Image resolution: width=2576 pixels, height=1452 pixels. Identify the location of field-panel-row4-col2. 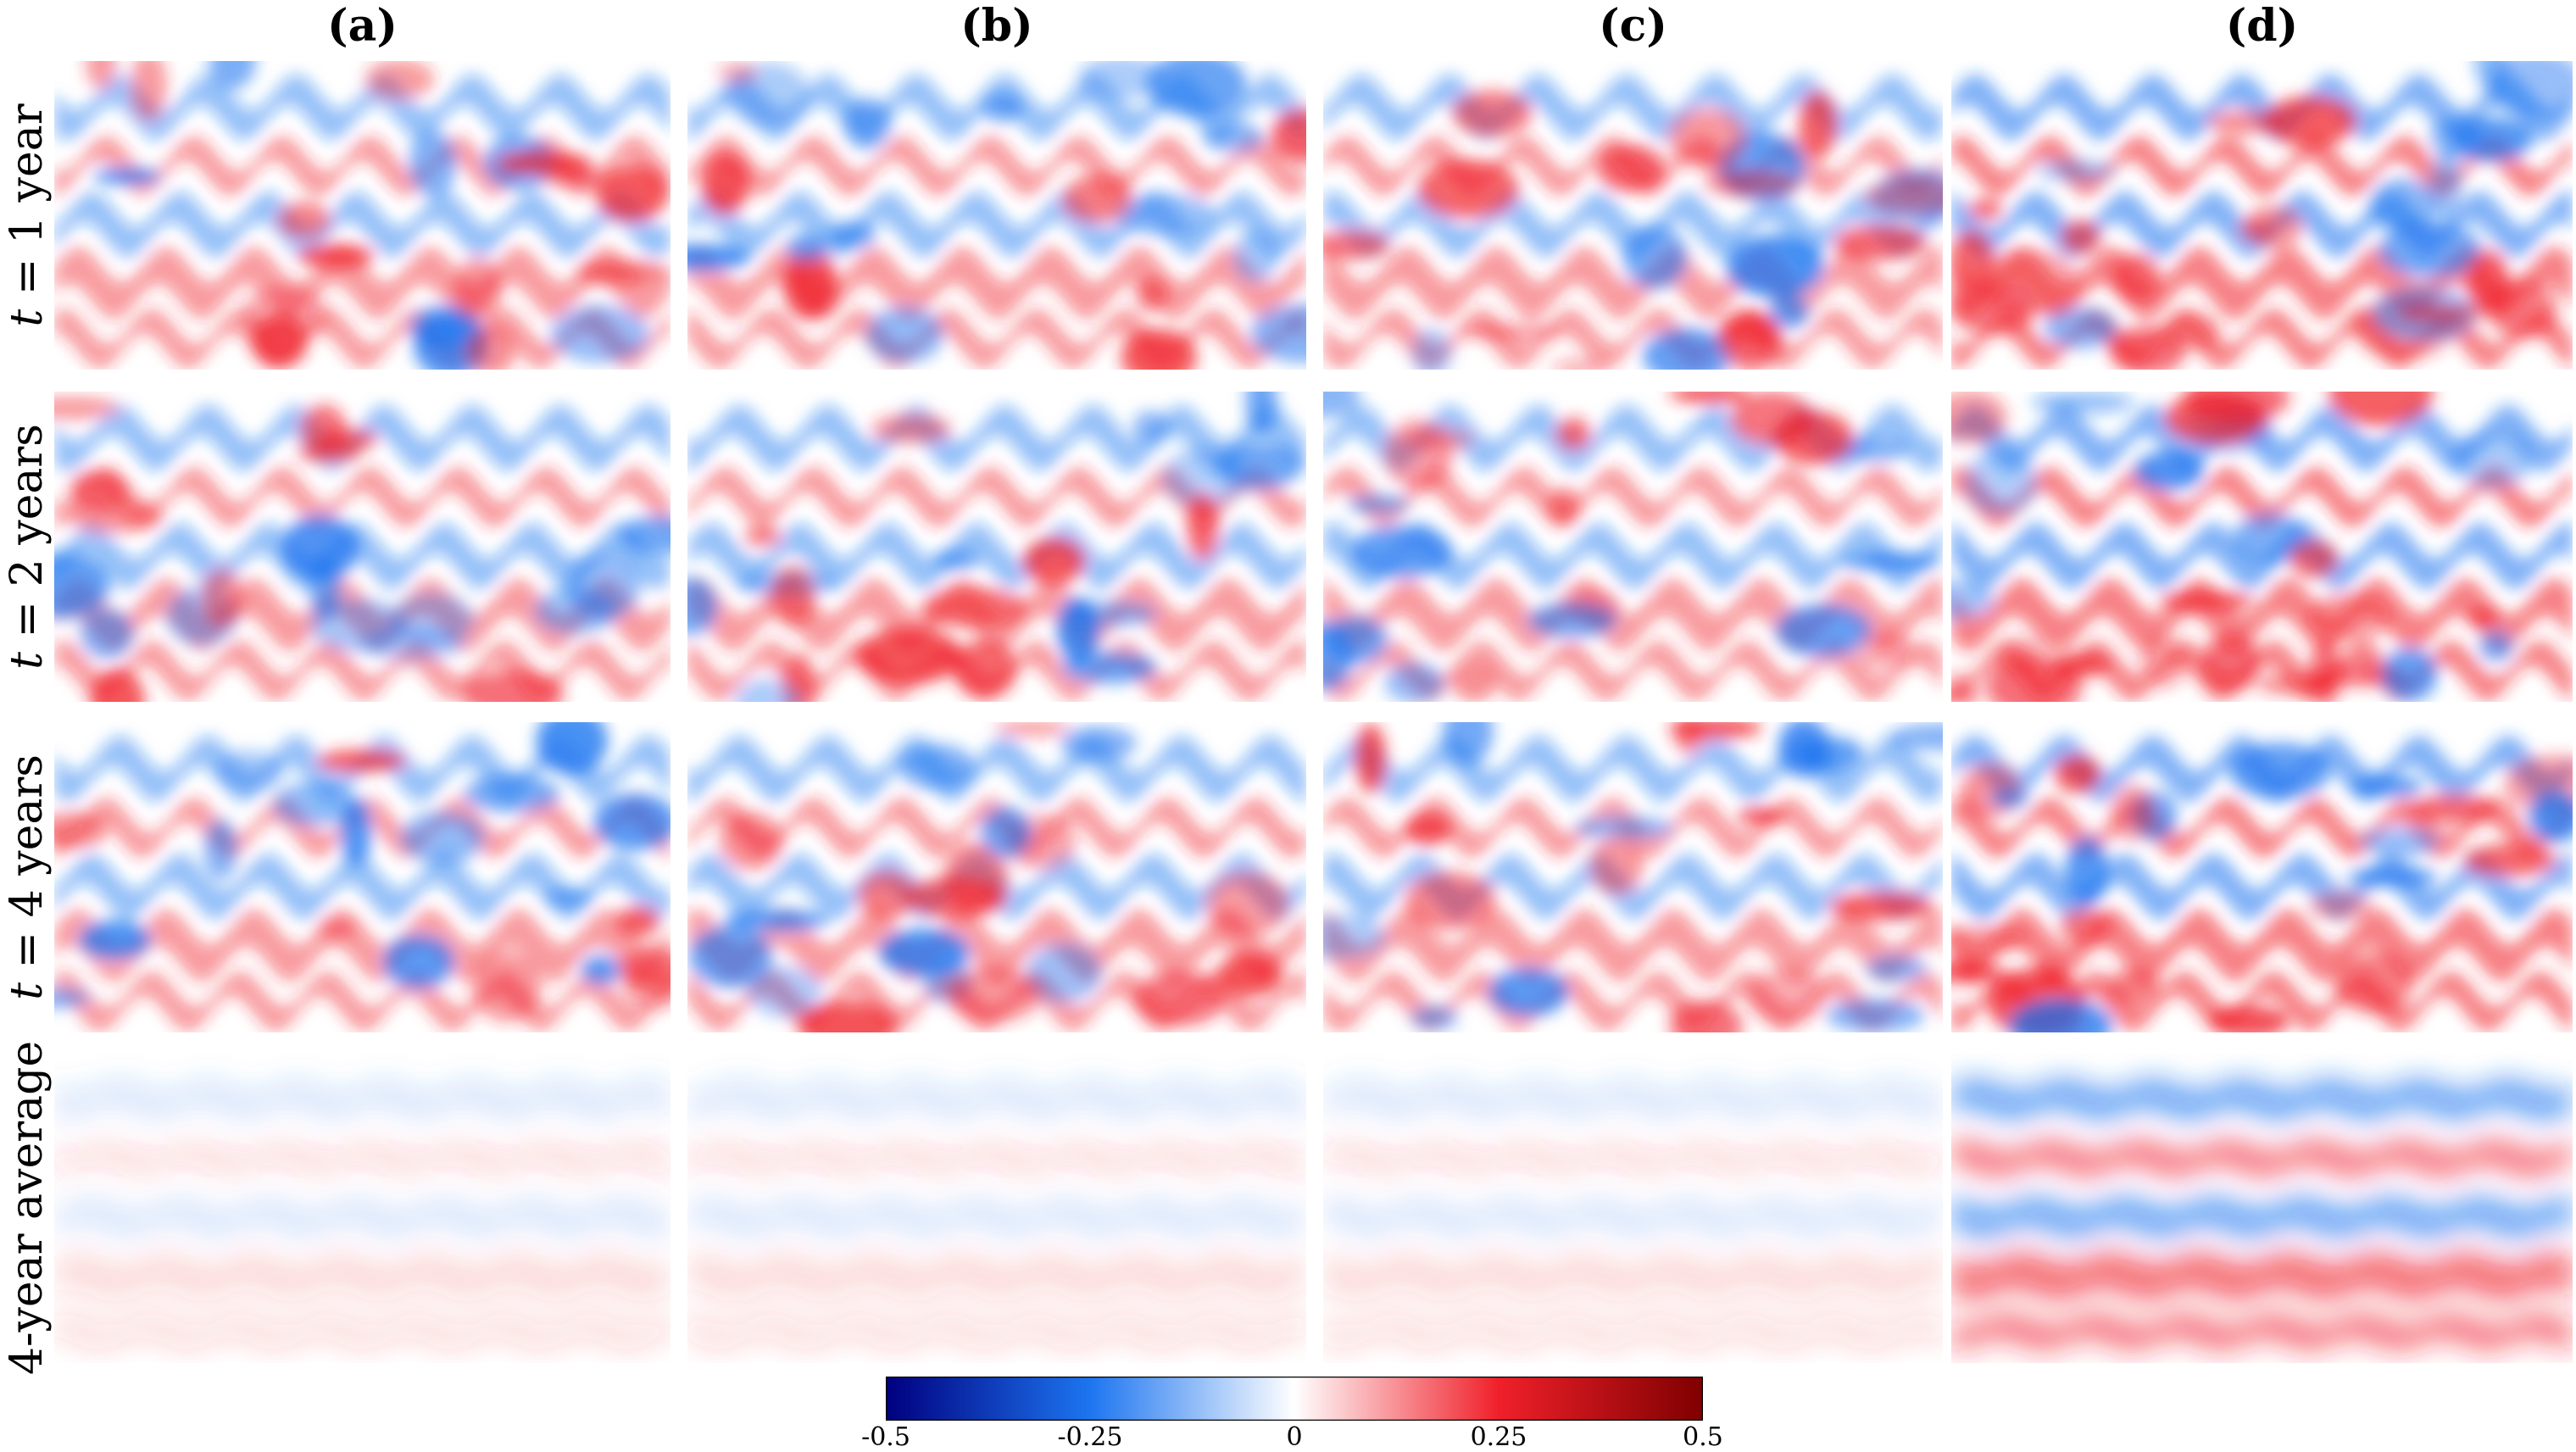
(996, 1208).